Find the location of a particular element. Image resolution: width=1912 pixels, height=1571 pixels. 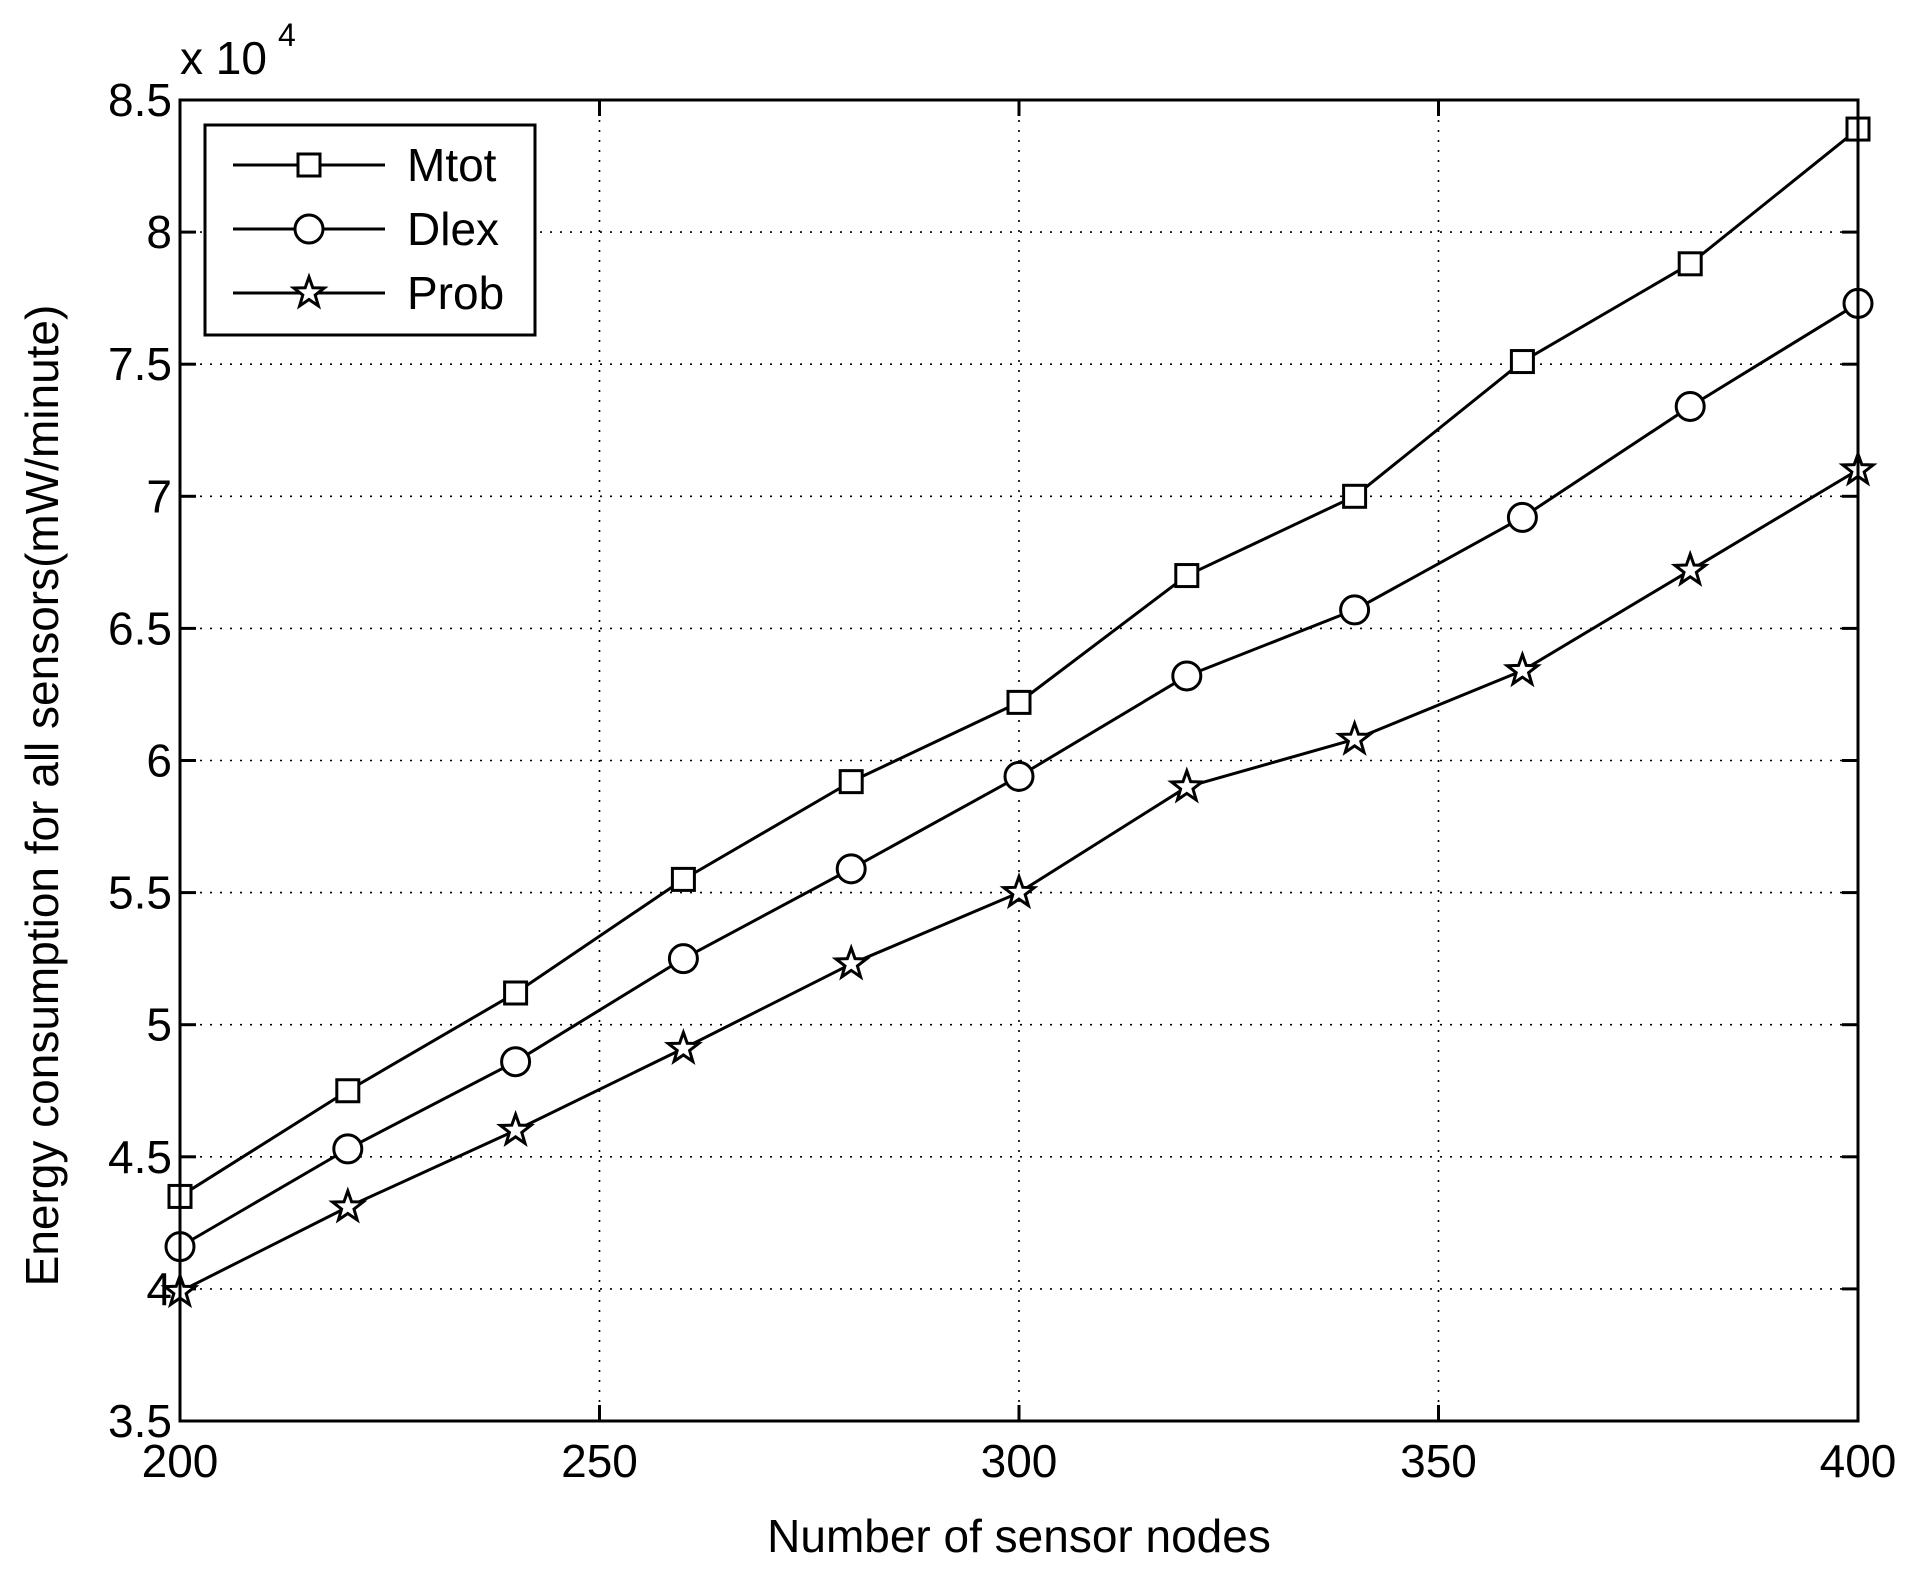

y-axis-multiplier: x 10 is located at coordinates (223, 58).